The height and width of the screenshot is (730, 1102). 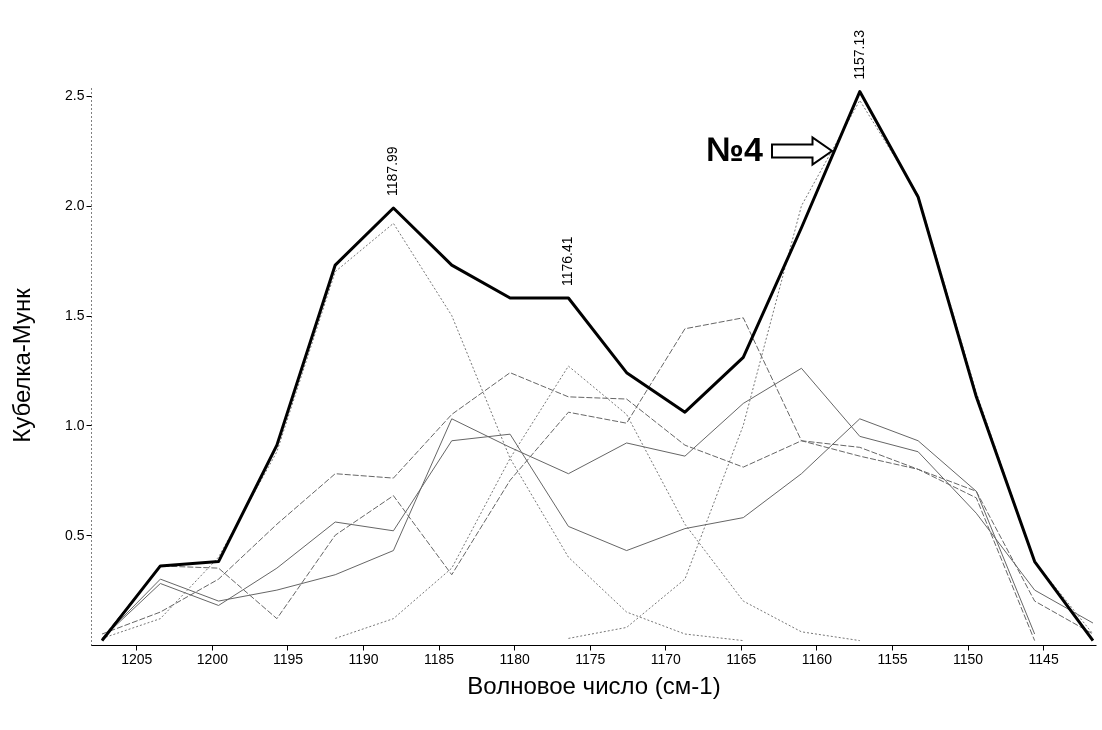 I want to click on annotation: 1187.99, so click(x=392, y=171).